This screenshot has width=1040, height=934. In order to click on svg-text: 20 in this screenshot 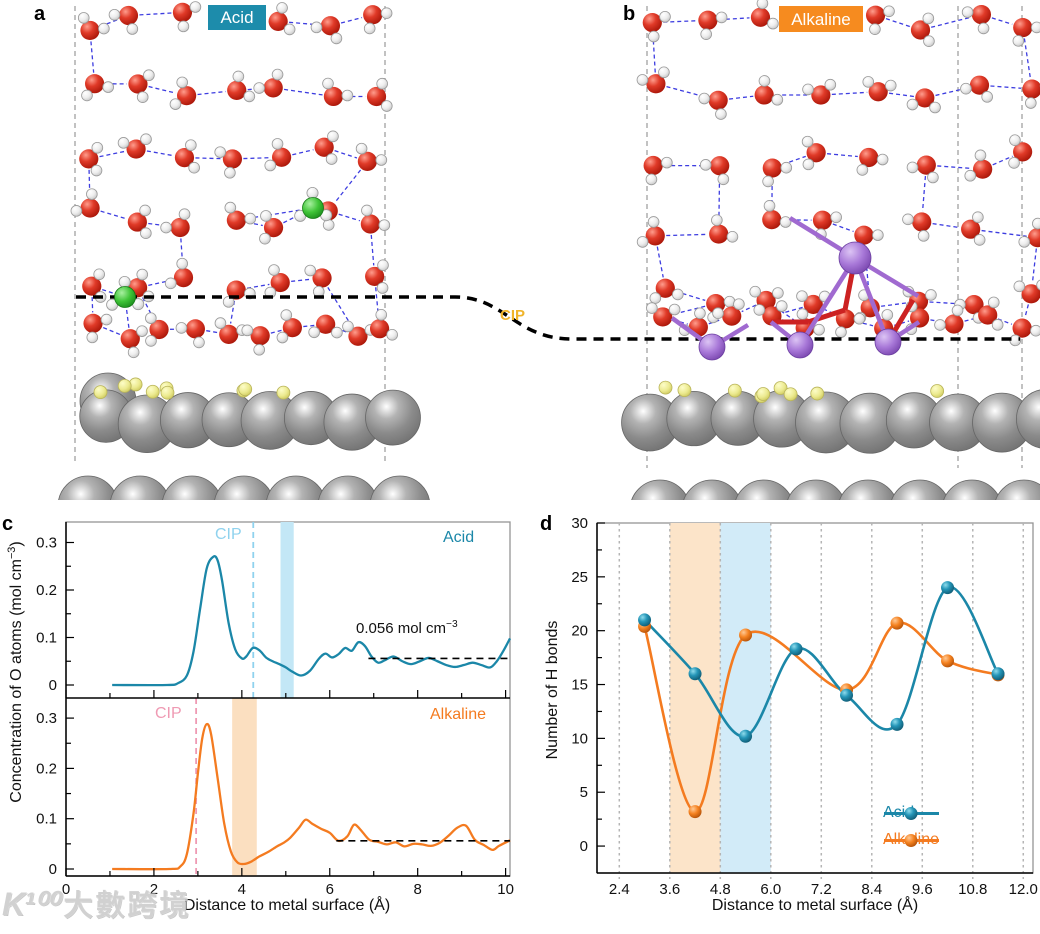, I will do `click(579, 631)`.